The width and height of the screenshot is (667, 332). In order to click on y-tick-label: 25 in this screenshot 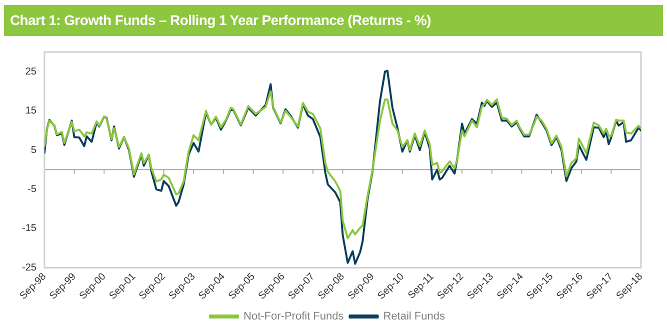, I will do `click(31, 72)`.